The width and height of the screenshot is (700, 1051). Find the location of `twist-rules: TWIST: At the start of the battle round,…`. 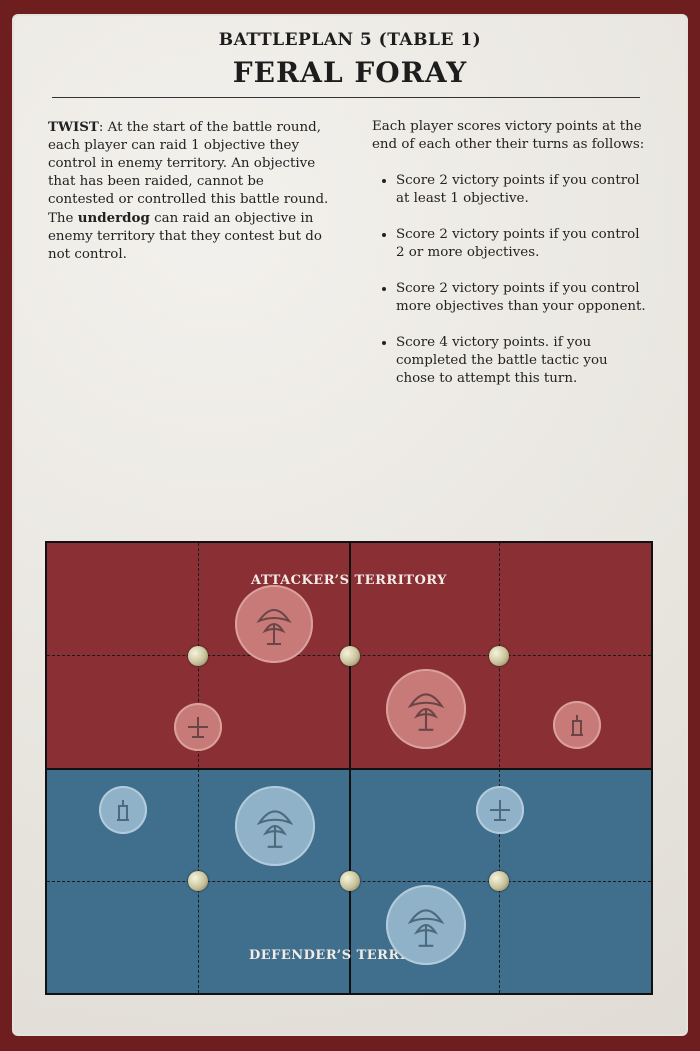

twist-rules: TWIST: At the start of the battle round,… is located at coordinates (190, 191).